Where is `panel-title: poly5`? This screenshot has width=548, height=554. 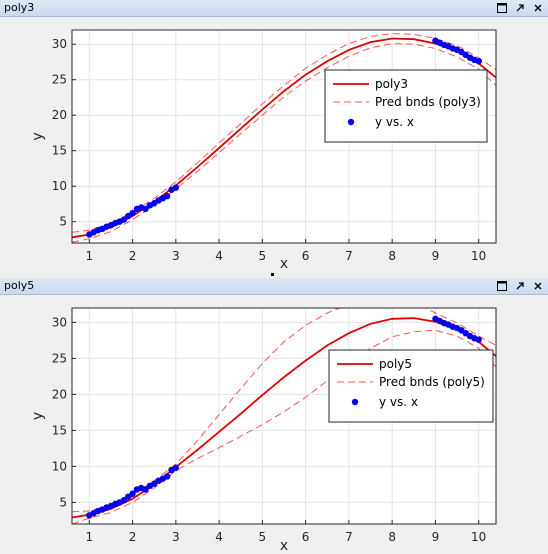 panel-title: poly5 is located at coordinates (19, 285).